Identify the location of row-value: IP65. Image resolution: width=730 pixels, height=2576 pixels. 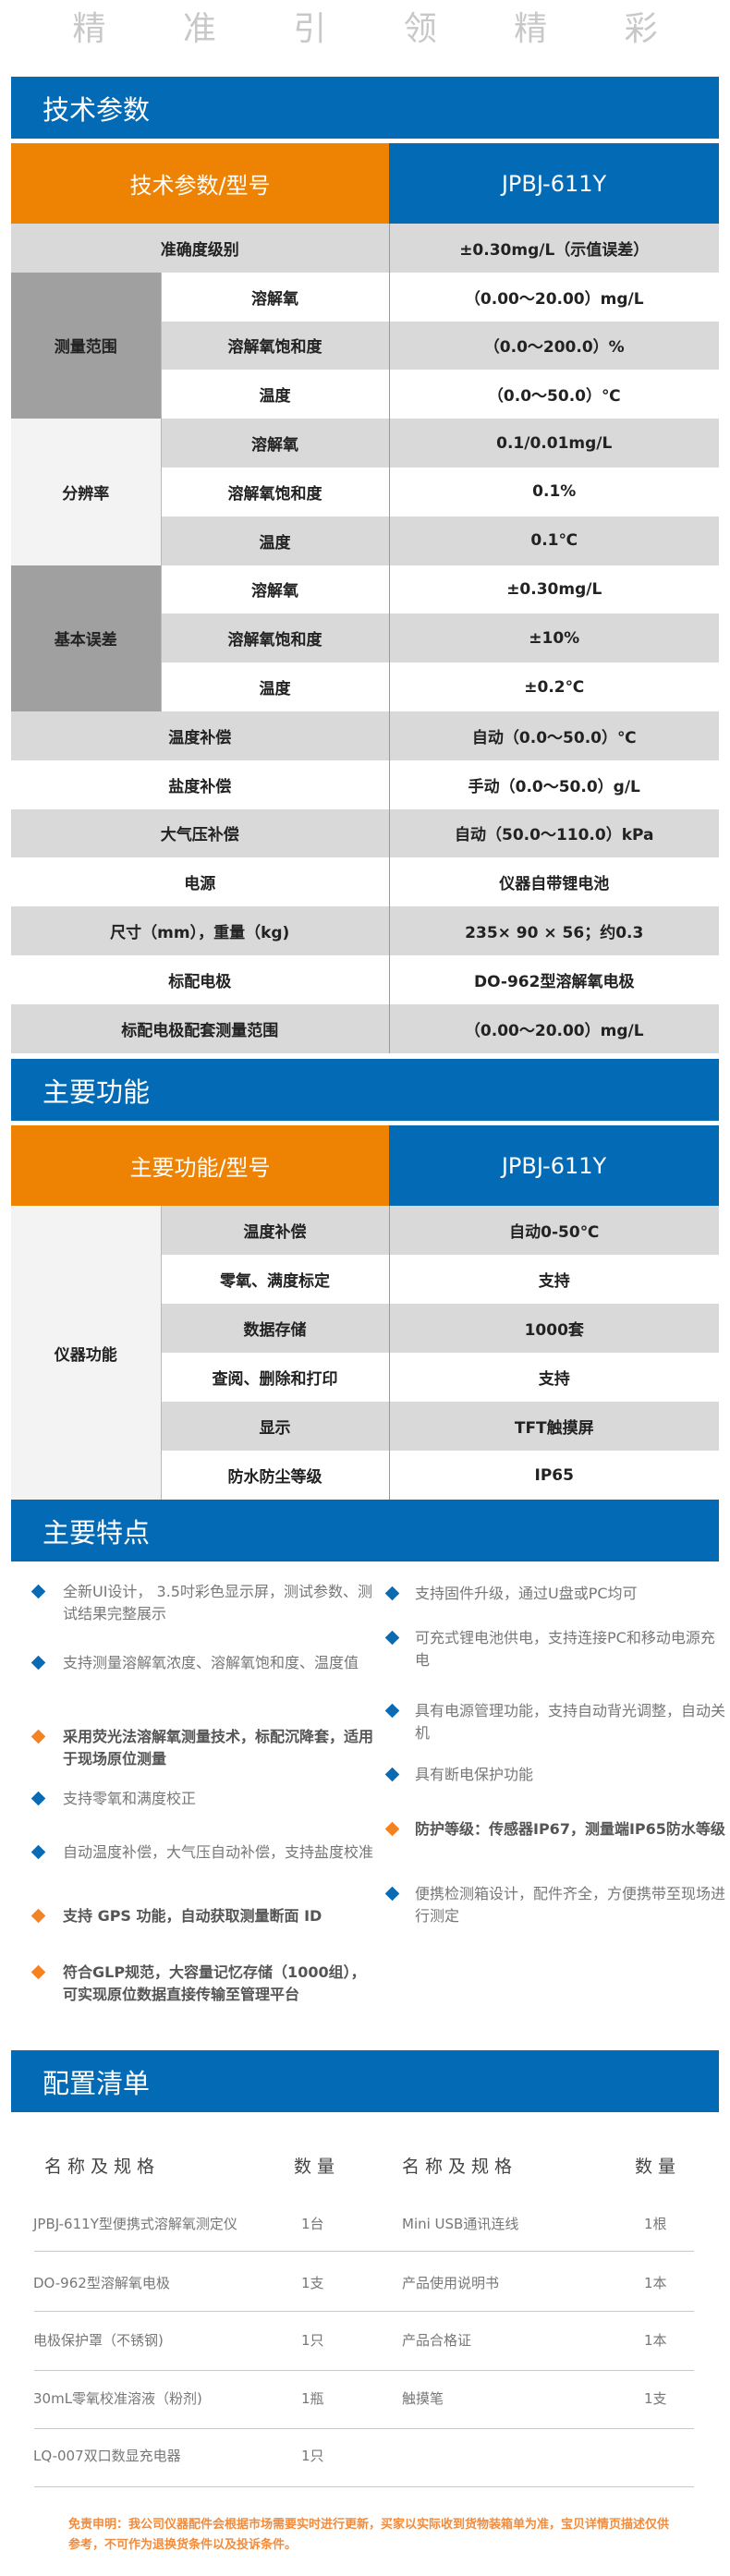
(554, 1475).